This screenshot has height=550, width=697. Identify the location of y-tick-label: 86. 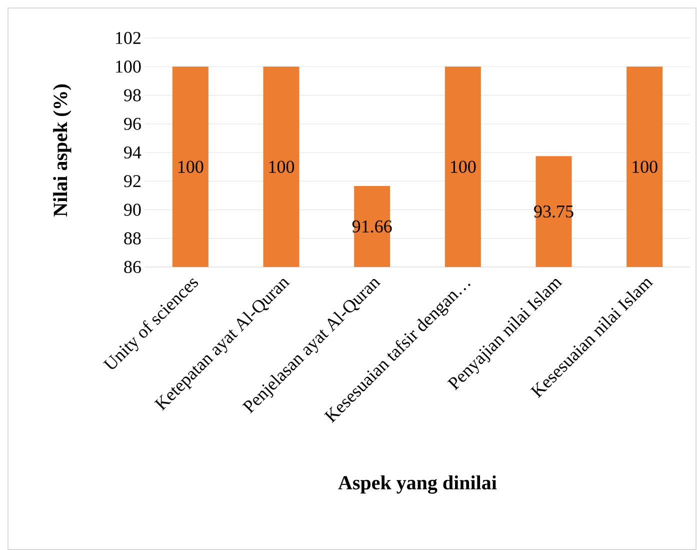
(132, 267).